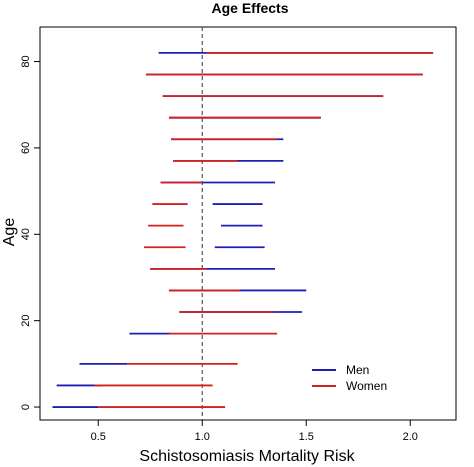 The height and width of the screenshot is (467, 474). What do you see at coordinates (98, 437) in the screenshot?
I see `x-tick-label: 0.5` at bounding box center [98, 437].